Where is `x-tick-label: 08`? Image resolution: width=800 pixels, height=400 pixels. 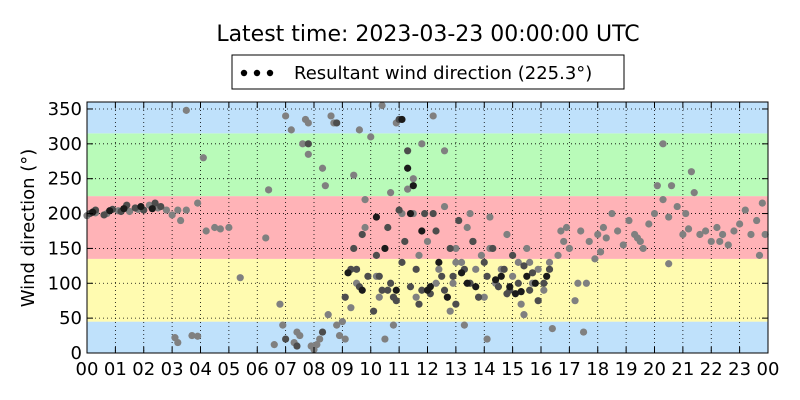 x-tick-label: 08 is located at coordinates (314, 369).